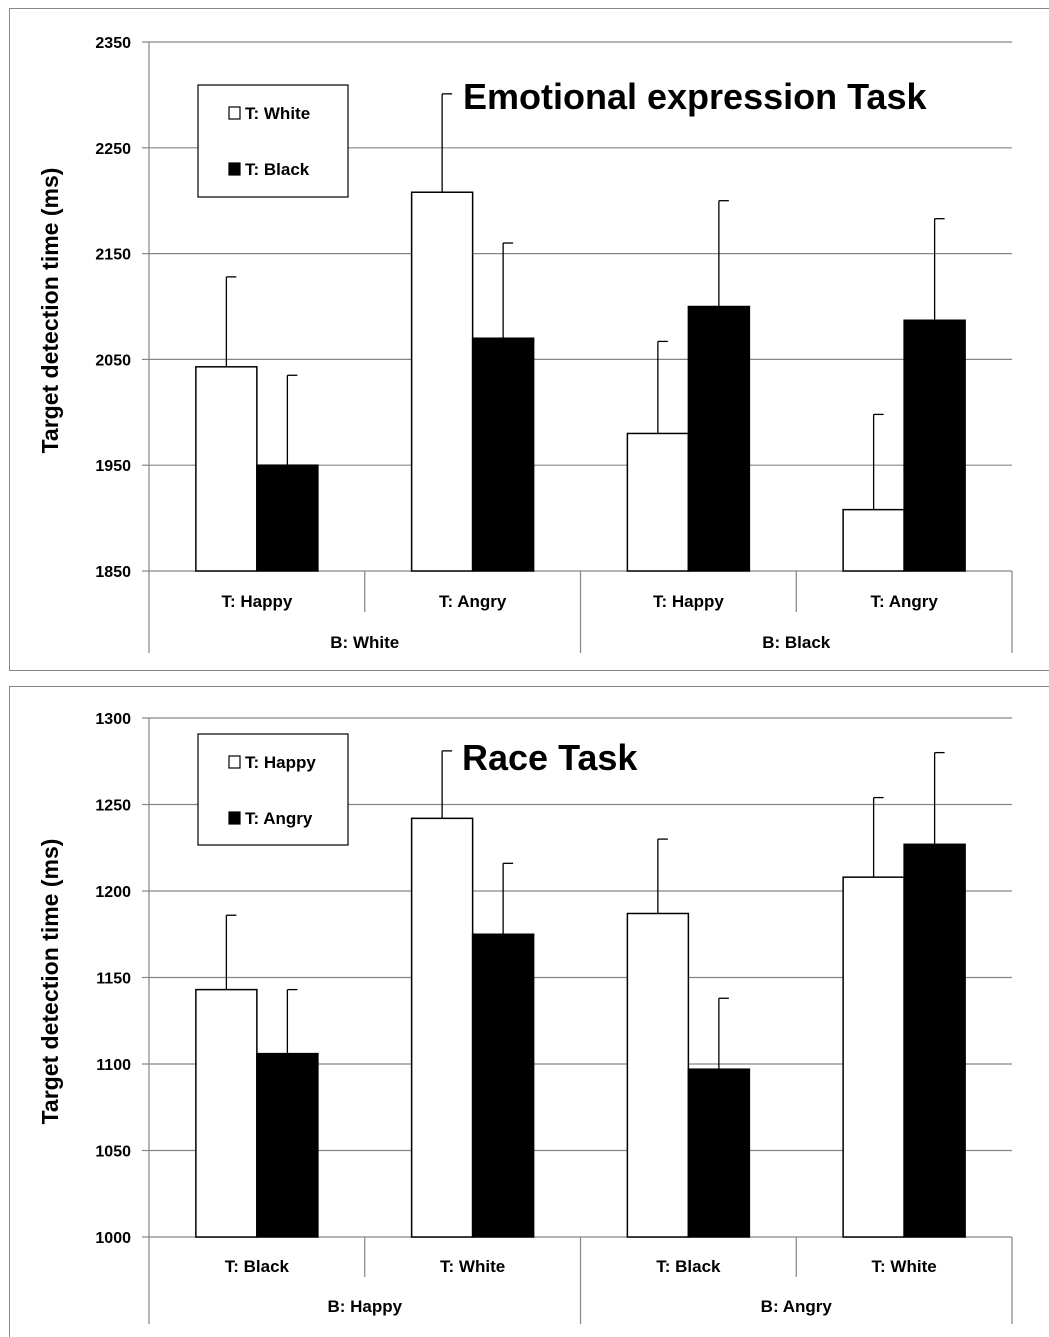 The width and height of the screenshot is (1049, 1337). What do you see at coordinates (550, 757) in the screenshot?
I see `chart-title: Race Task` at bounding box center [550, 757].